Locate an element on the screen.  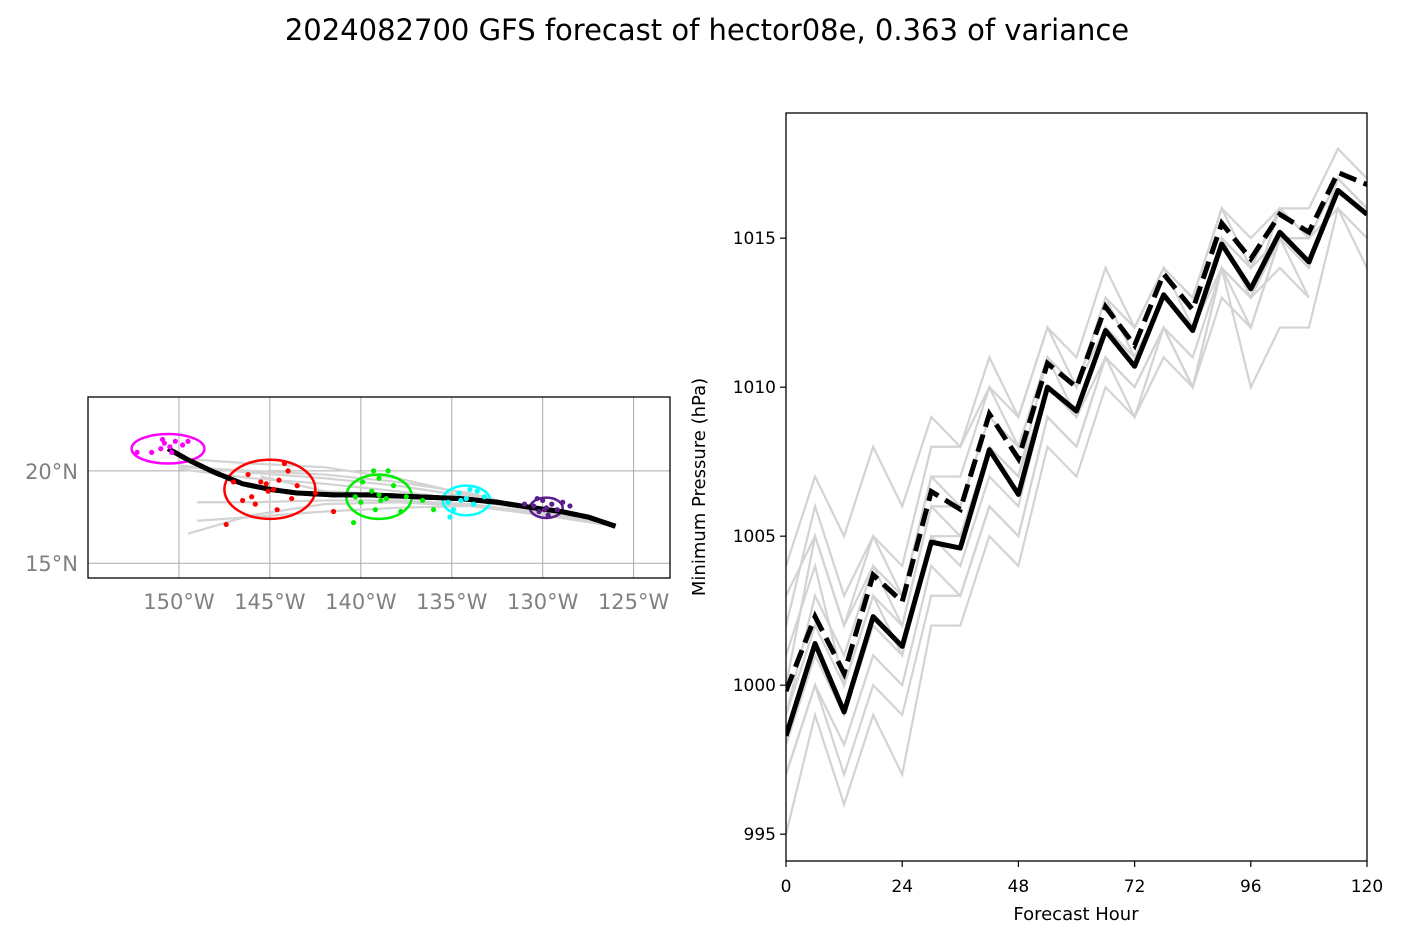
y-tick-label: 1015 is located at coordinates (754, 239).